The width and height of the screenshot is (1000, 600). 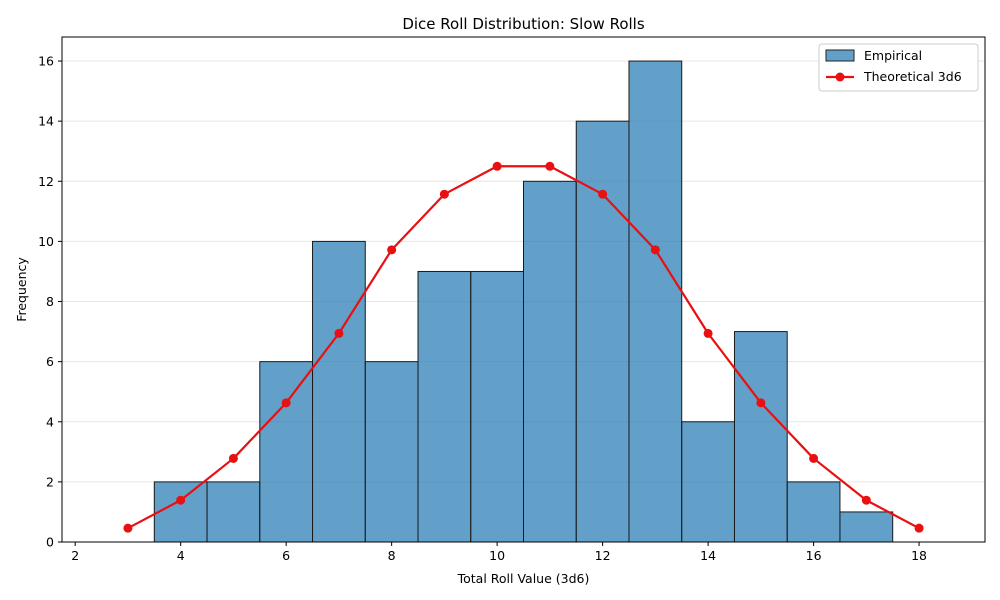 What do you see at coordinates (893, 55) in the screenshot?
I see `legend-empirical-label: Empirical` at bounding box center [893, 55].